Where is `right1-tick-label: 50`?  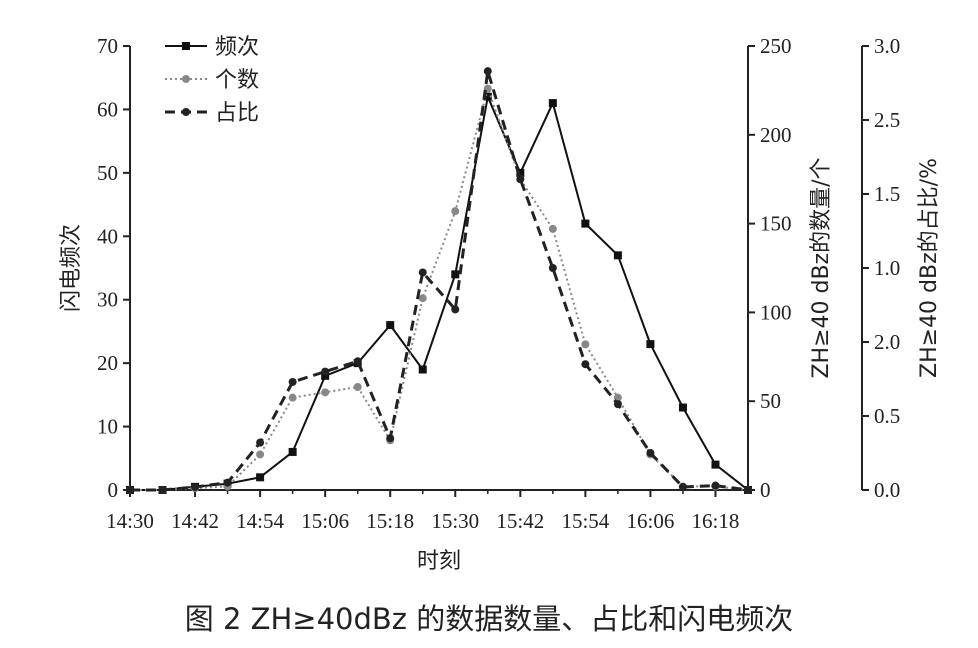
right1-tick-label: 50 is located at coordinates (770, 401).